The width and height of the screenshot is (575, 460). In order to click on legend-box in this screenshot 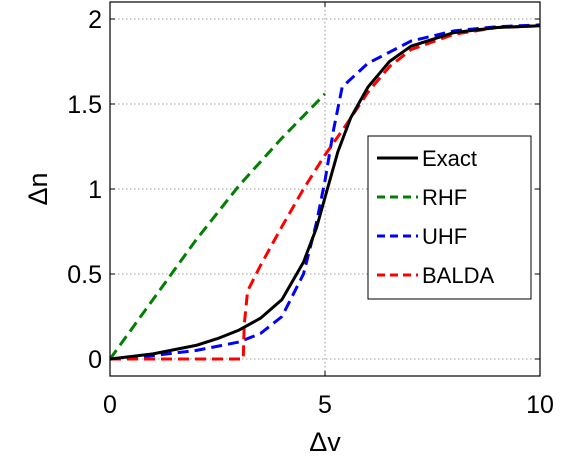, I will do `click(449, 217)`.